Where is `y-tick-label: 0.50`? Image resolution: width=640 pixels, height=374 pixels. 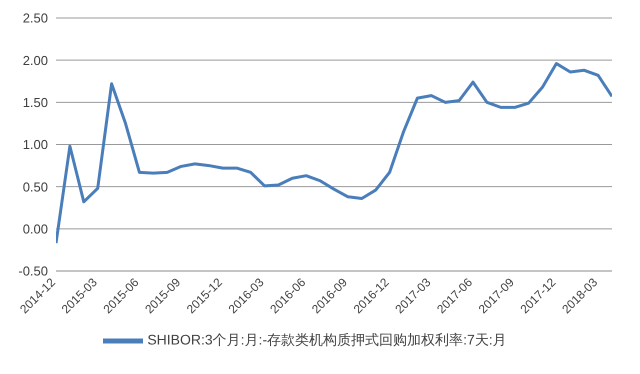 y-tick-label: 0.50 is located at coordinates (35, 186).